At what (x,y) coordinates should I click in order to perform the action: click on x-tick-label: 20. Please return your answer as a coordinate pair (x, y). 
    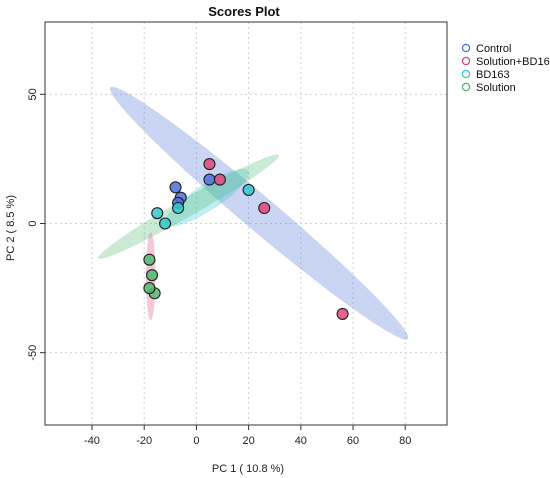
    Looking at the image, I should click on (248, 441).